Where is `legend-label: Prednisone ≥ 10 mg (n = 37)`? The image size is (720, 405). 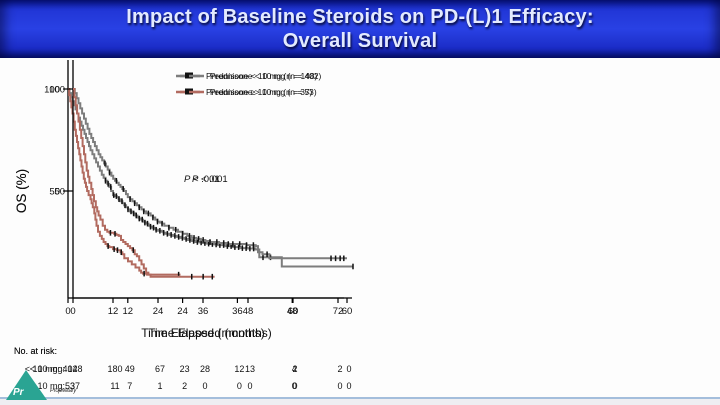
legend-label: Prednisone ≥ 10 mg (n = 37) is located at coordinates (259, 92).